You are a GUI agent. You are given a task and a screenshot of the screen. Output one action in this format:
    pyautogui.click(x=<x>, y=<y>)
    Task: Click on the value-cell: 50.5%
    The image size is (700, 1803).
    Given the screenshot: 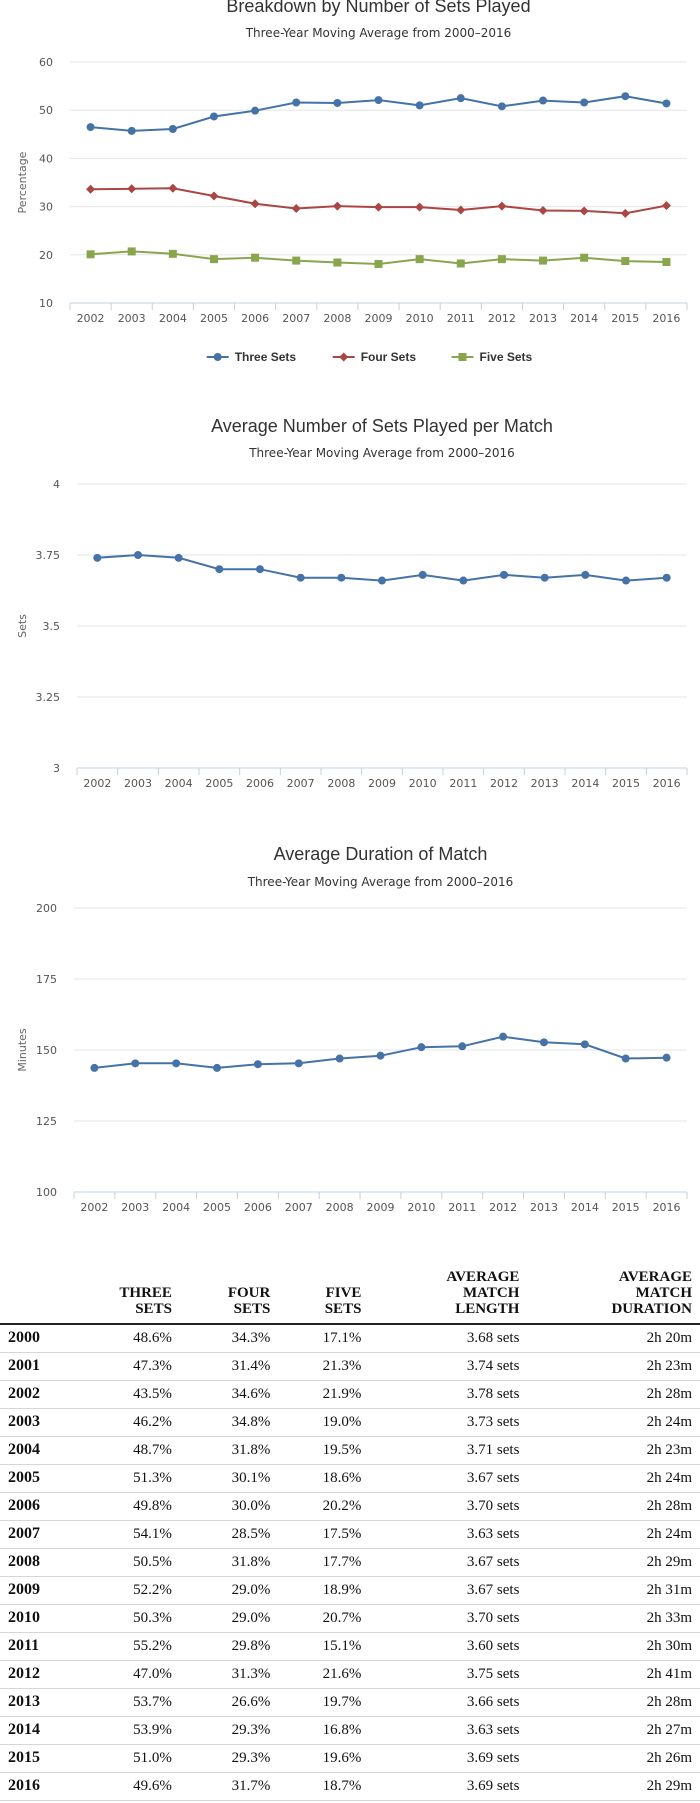 What is the action you would take?
    pyautogui.click(x=121, y=1562)
    